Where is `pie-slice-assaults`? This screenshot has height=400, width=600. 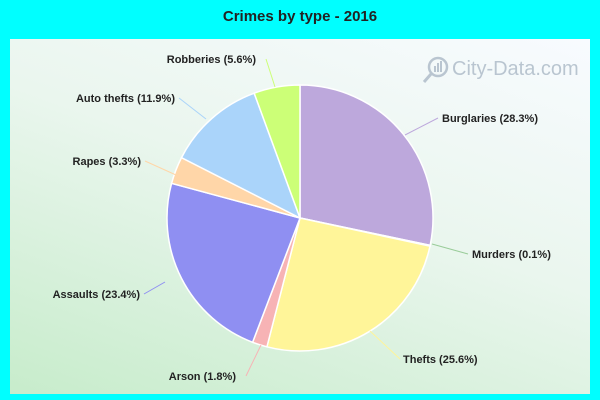
pie-slice-assaults is located at coordinates (233, 263).